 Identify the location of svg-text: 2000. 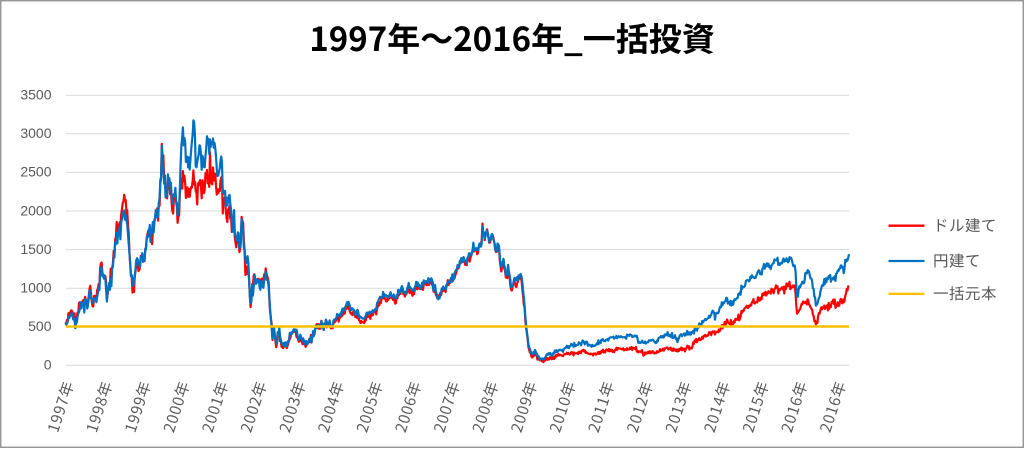
(35, 210).